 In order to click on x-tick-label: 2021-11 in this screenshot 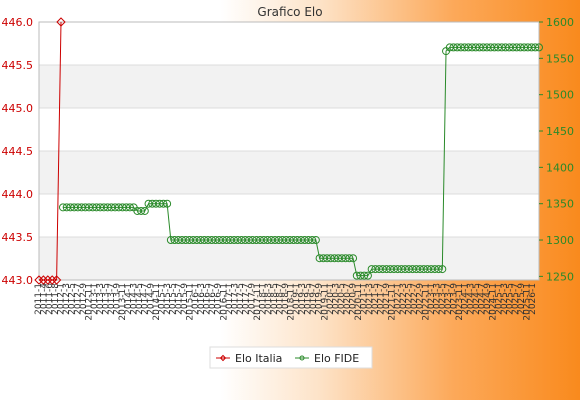, I will do `click(393, 302)`.